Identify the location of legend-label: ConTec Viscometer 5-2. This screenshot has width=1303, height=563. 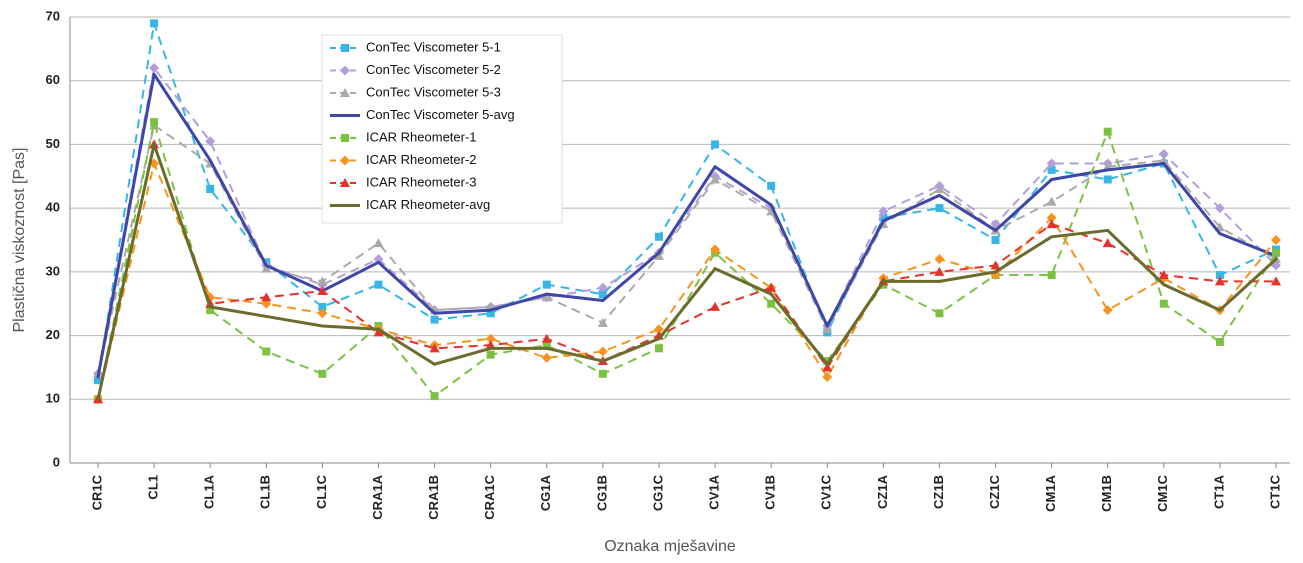
(433, 69).